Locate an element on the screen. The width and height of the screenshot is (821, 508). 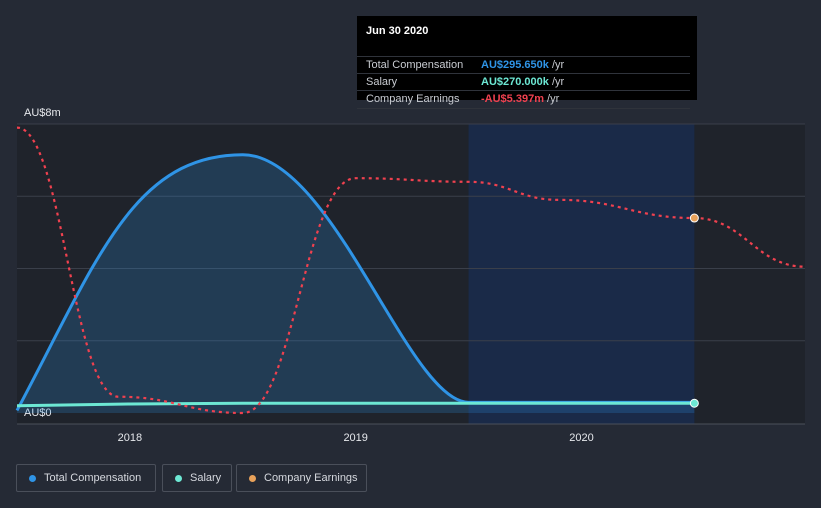
x-tick-label: 2018 is located at coordinates (130, 438).